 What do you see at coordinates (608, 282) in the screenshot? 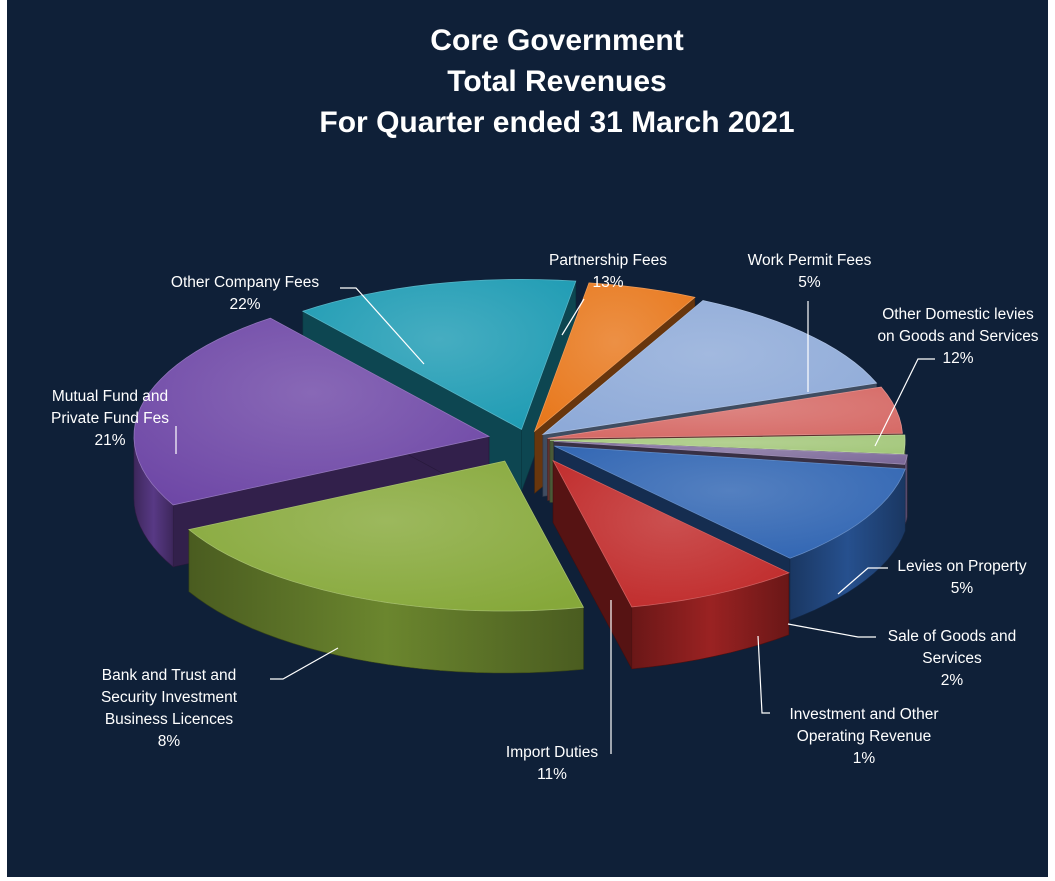
I see `slice-value: 13%` at bounding box center [608, 282].